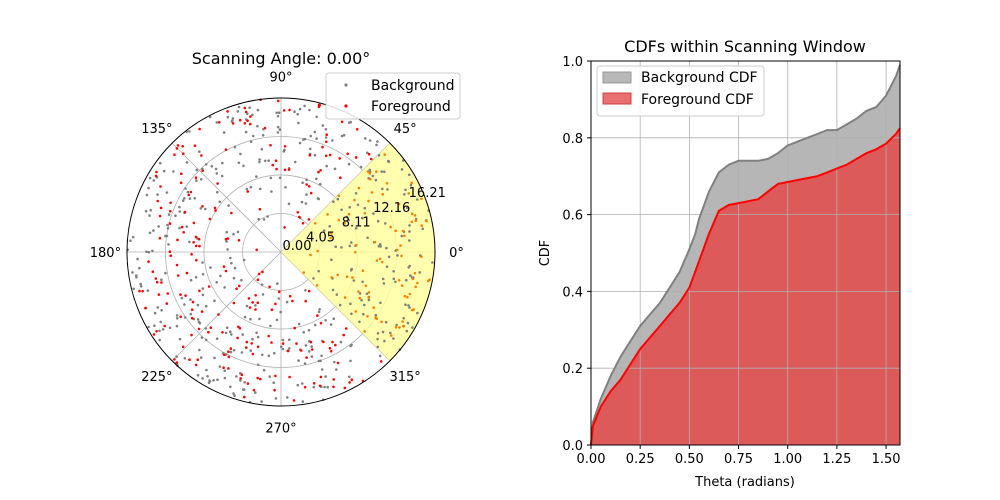 This screenshot has width=1000, height=500. Describe the element at coordinates (411, 107) in the screenshot. I see `legend-label-foreground: Foreground` at that location.